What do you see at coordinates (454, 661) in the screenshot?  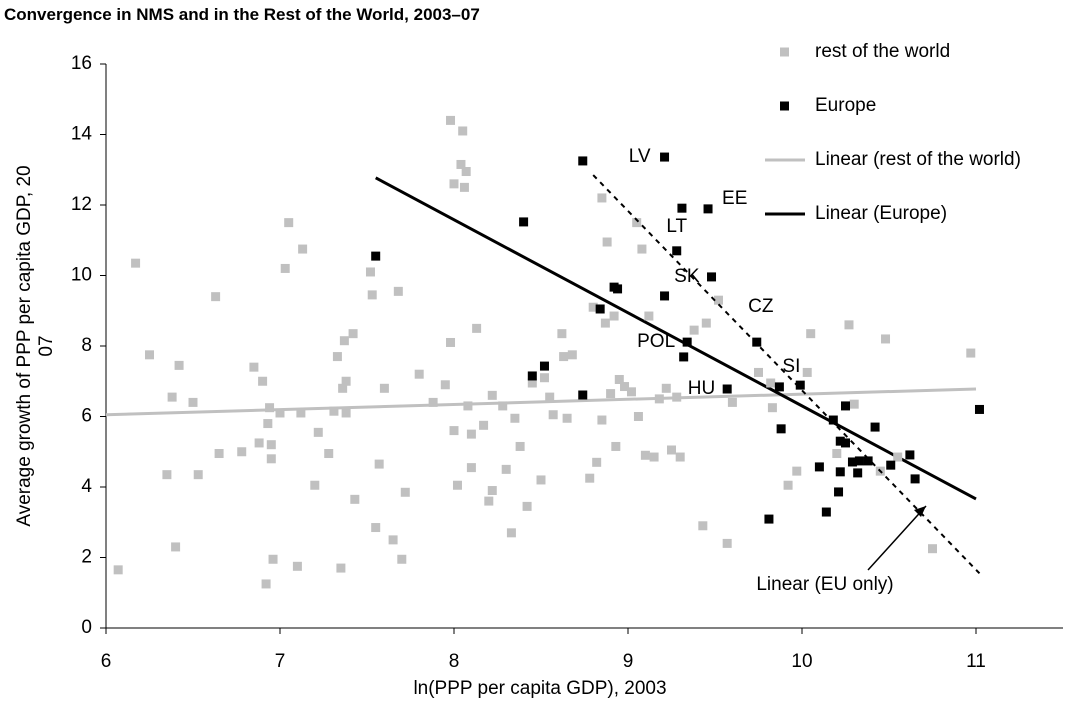 I see `x-tick-label: 8` at bounding box center [454, 661].